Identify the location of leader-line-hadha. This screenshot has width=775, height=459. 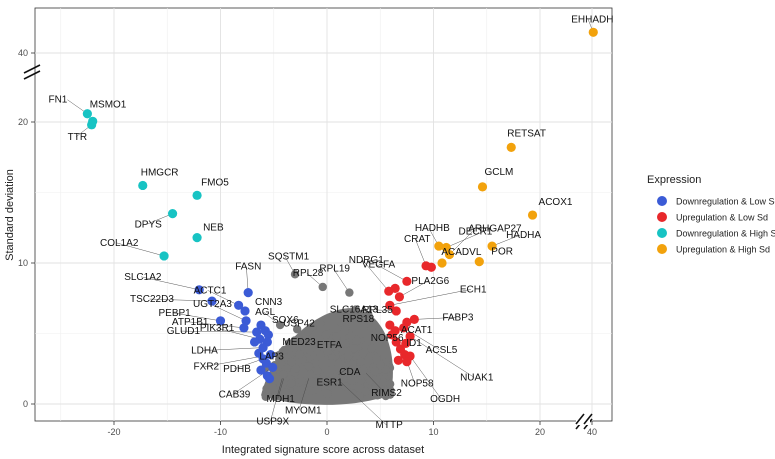
(506, 240).